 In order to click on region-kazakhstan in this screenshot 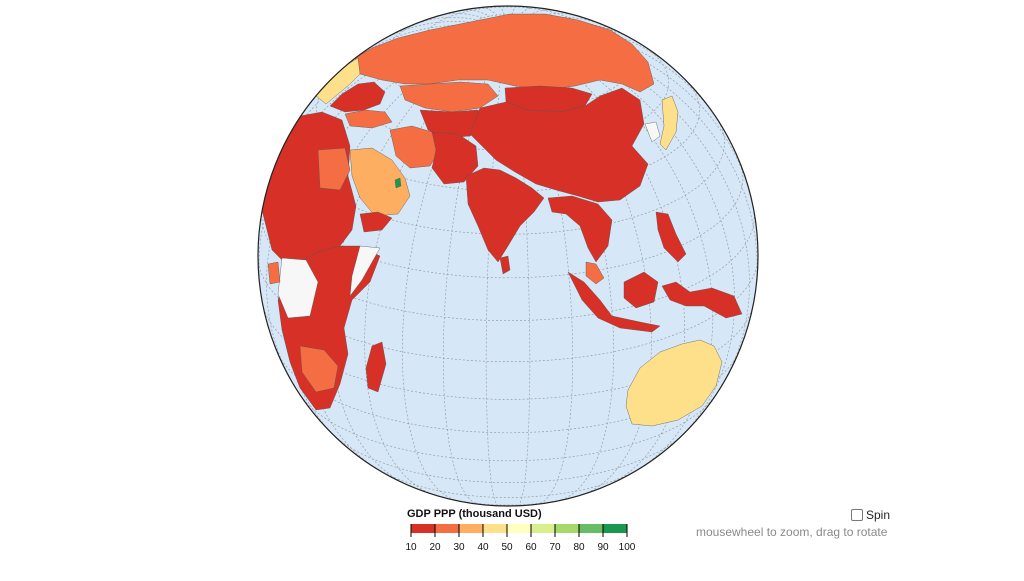, I will do `click(449, 97)`.